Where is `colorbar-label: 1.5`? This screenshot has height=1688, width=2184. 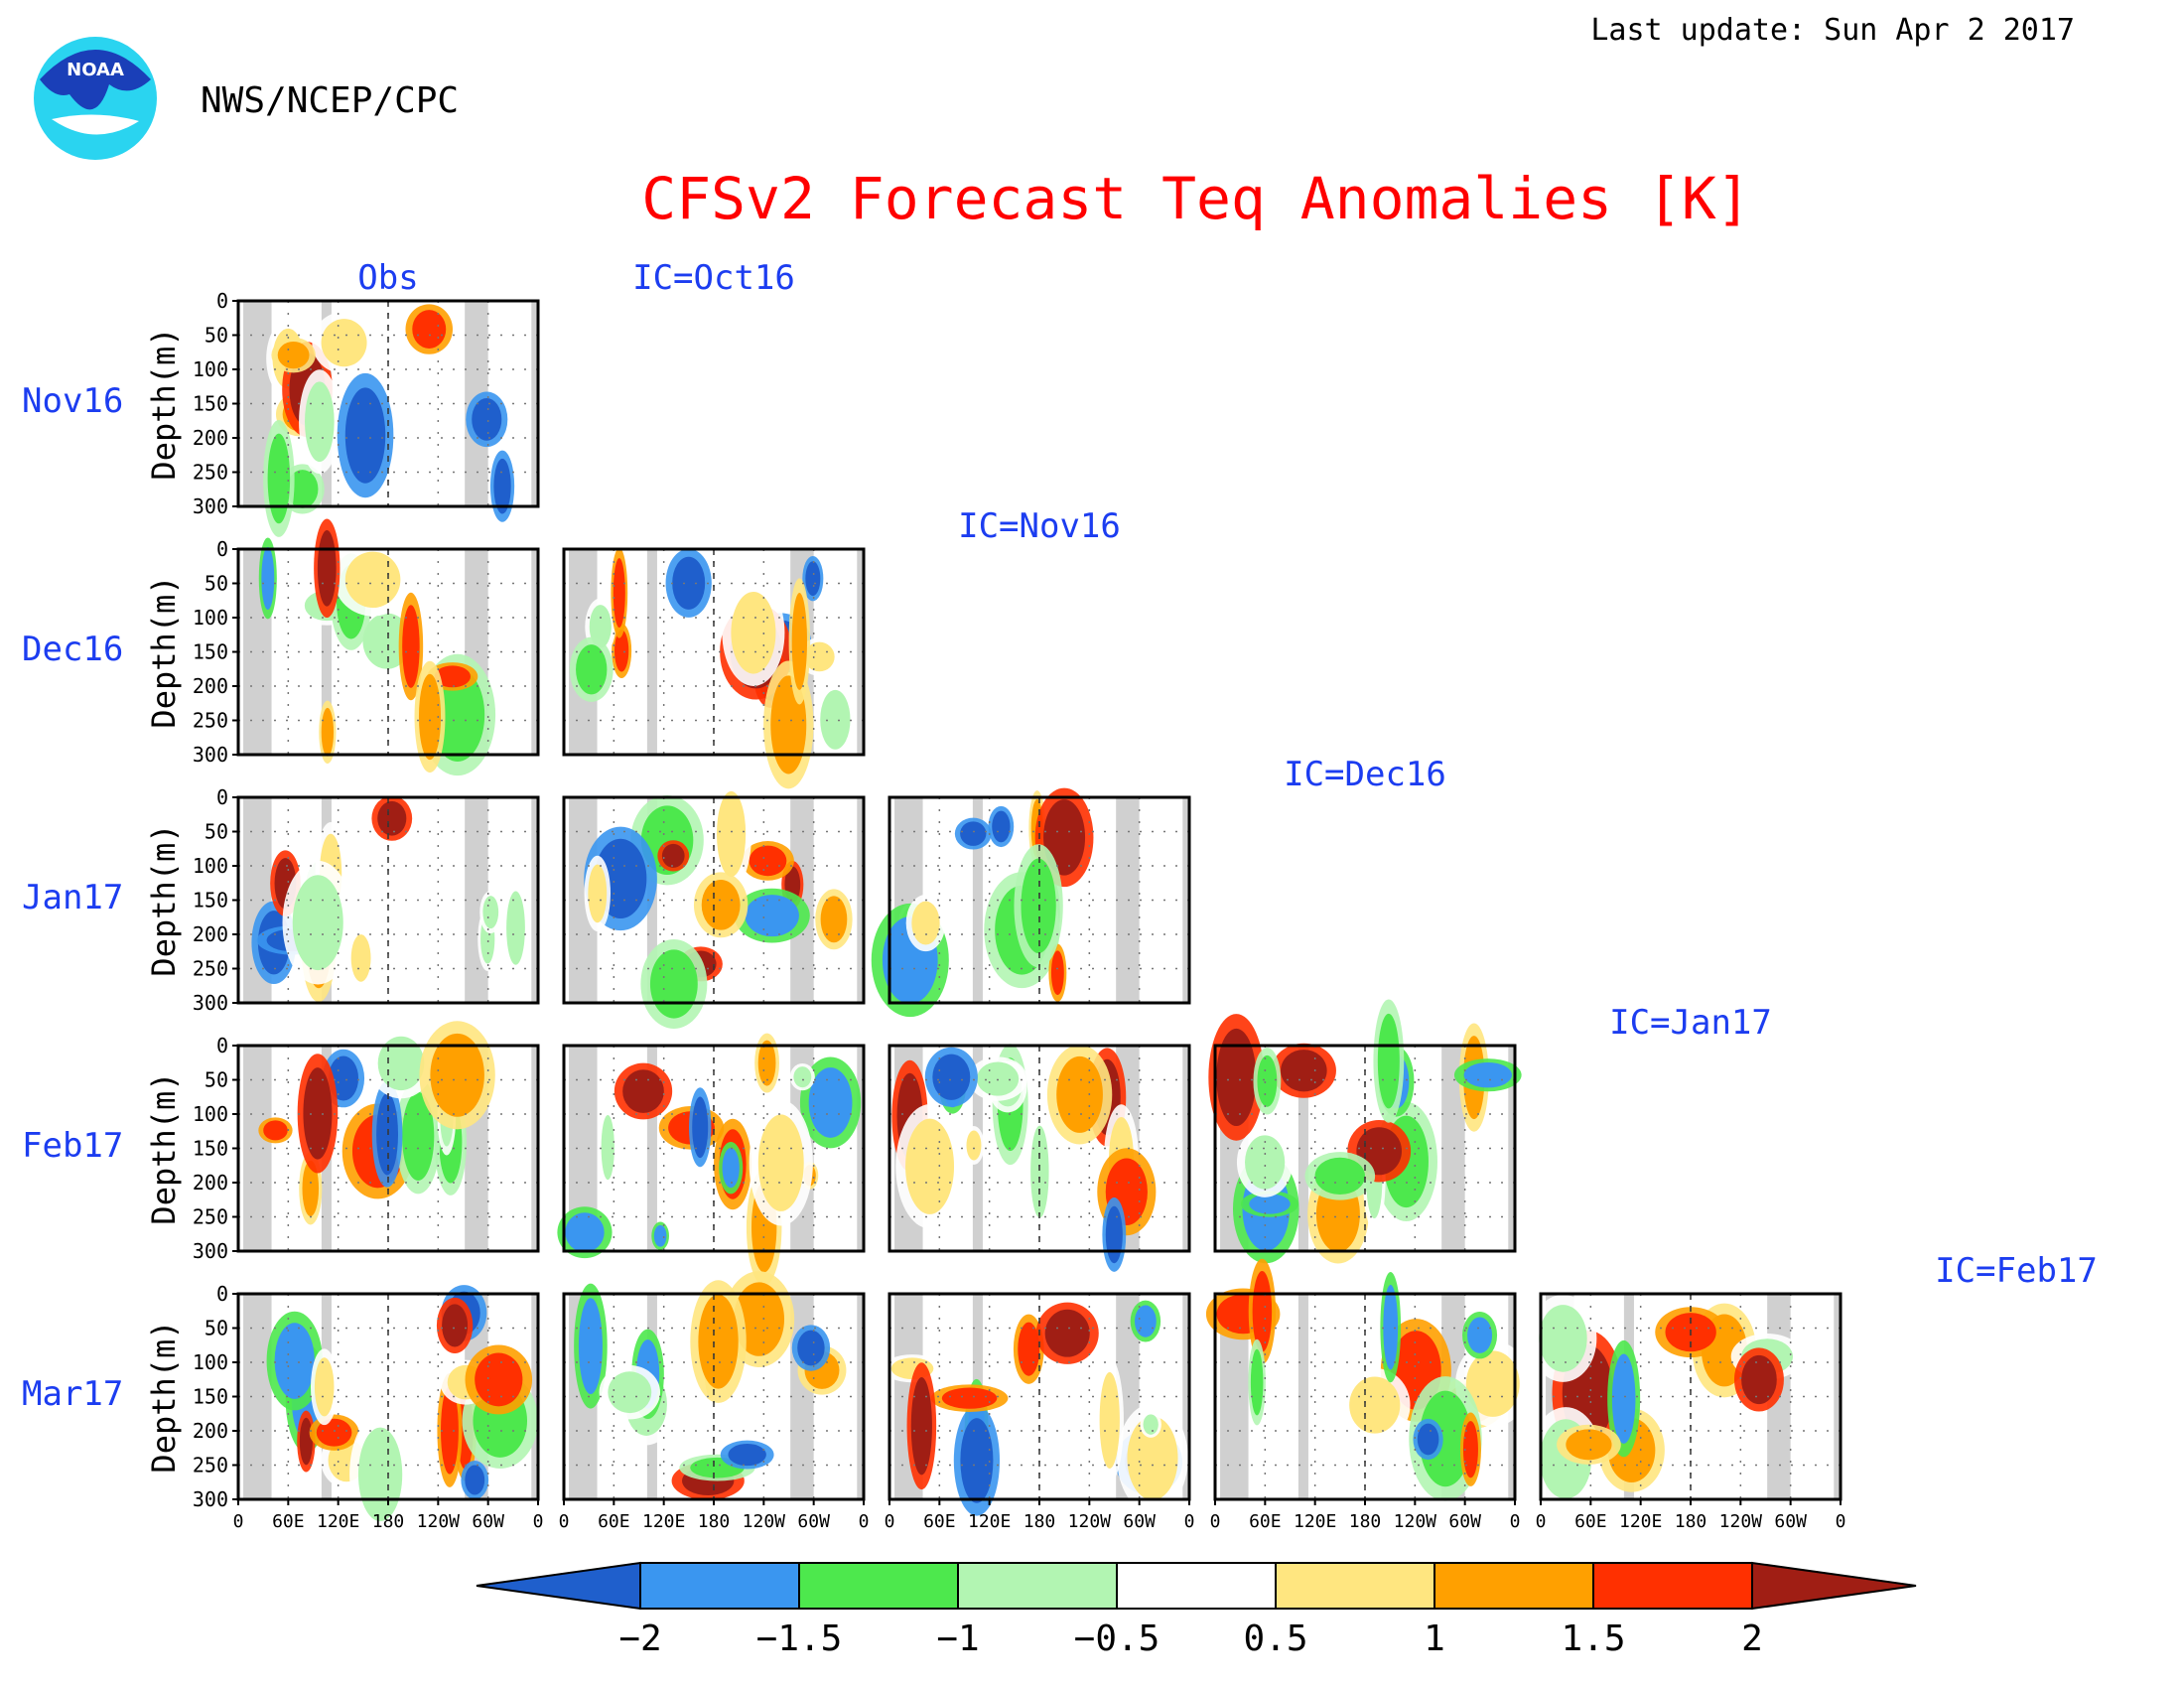
colorbar-label: 1.5 is located at coordinates (1593, 1638).